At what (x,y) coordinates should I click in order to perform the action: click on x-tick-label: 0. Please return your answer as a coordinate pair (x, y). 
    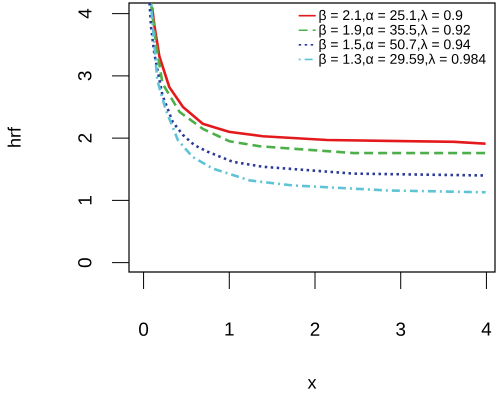
    Looking at the image, I should click on (143, 329).